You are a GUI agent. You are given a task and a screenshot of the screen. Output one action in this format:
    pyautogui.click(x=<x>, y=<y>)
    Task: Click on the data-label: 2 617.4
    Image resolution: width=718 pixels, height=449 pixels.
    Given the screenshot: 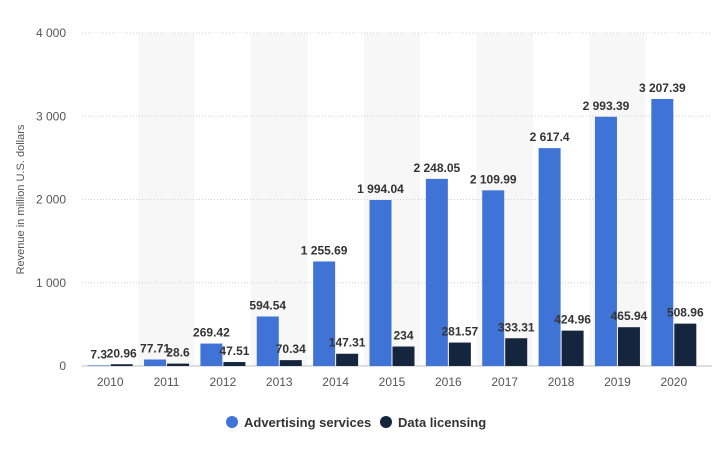 What is the action you would take?
    pyautogui.click(x=550, y=137)
    